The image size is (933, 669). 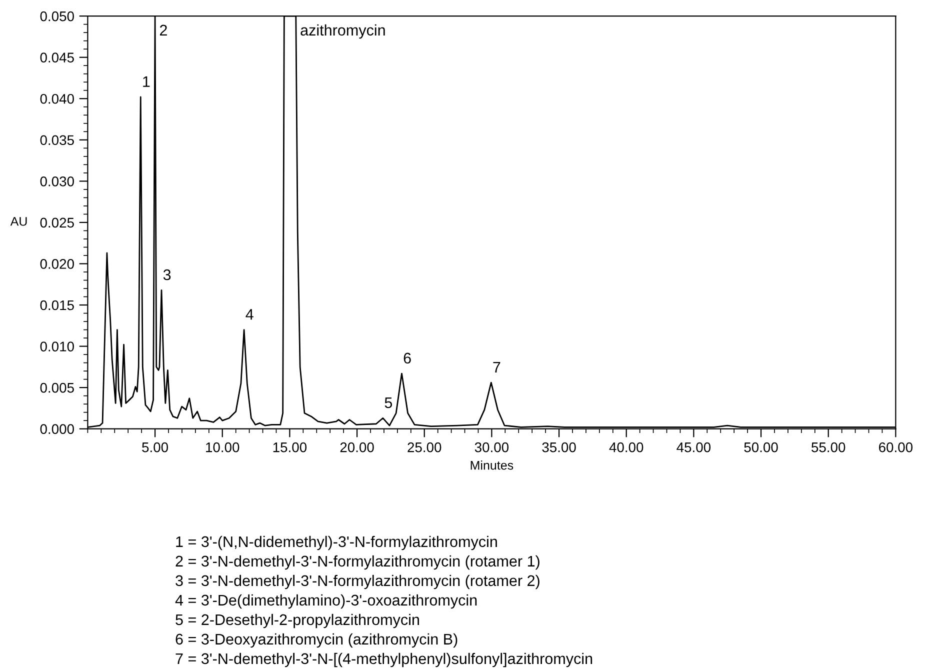 I want to click on text: 4 = 3'-De(dimethylamino)-3'-oxoazithromycin, so click(x=326, y=601).